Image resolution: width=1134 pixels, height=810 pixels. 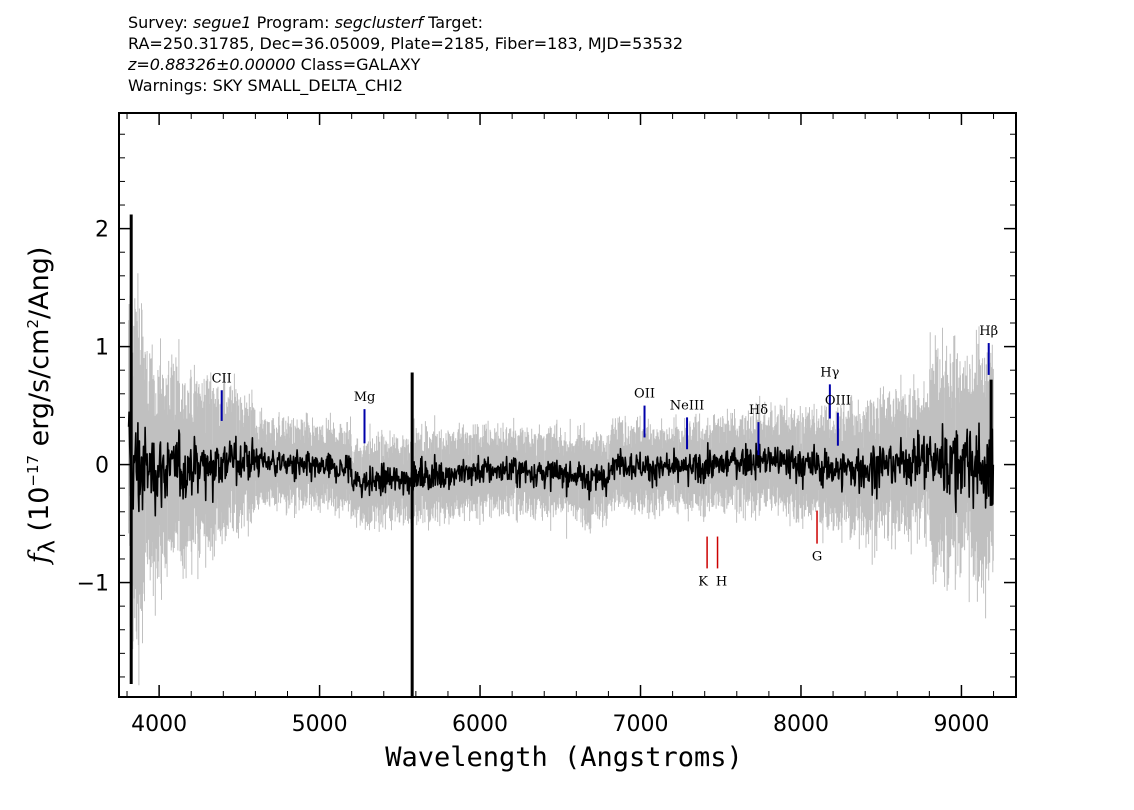 What do you see at coordinates (703, 581) in the screenshot?
I see `absorption-line-label-0: K` at bounding box center [703, 581].